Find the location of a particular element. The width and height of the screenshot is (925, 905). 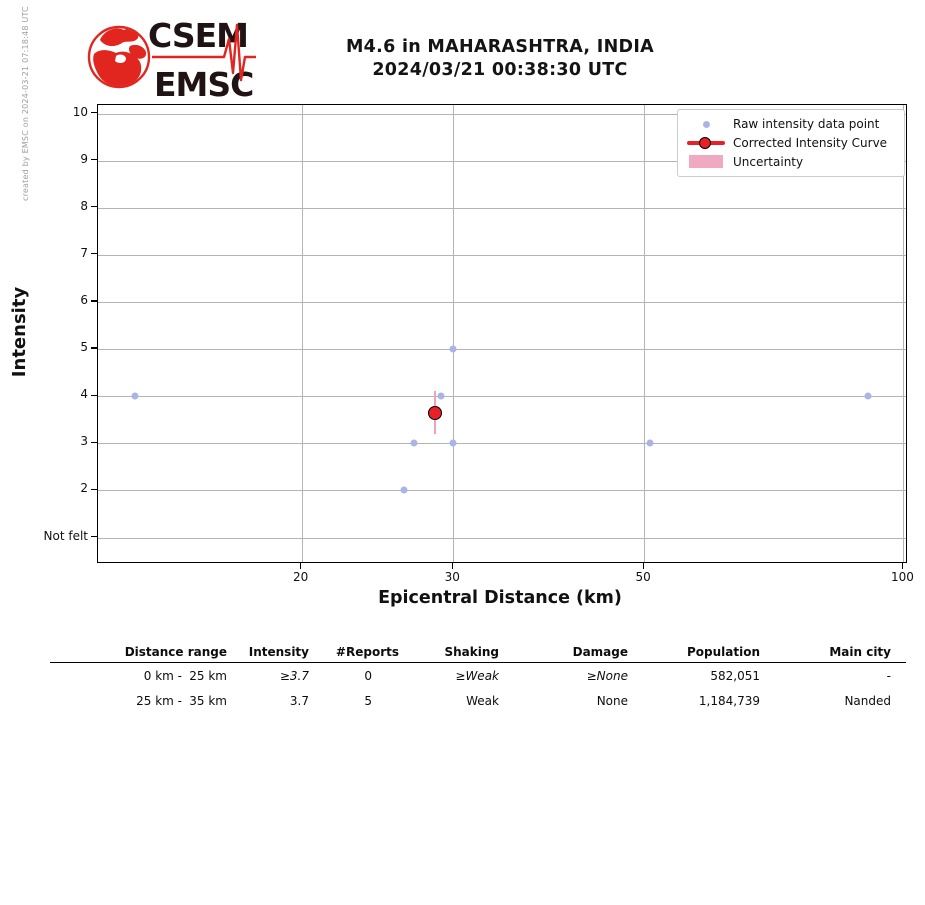

table-cell: 35 km is located at coordinates (208, 700).